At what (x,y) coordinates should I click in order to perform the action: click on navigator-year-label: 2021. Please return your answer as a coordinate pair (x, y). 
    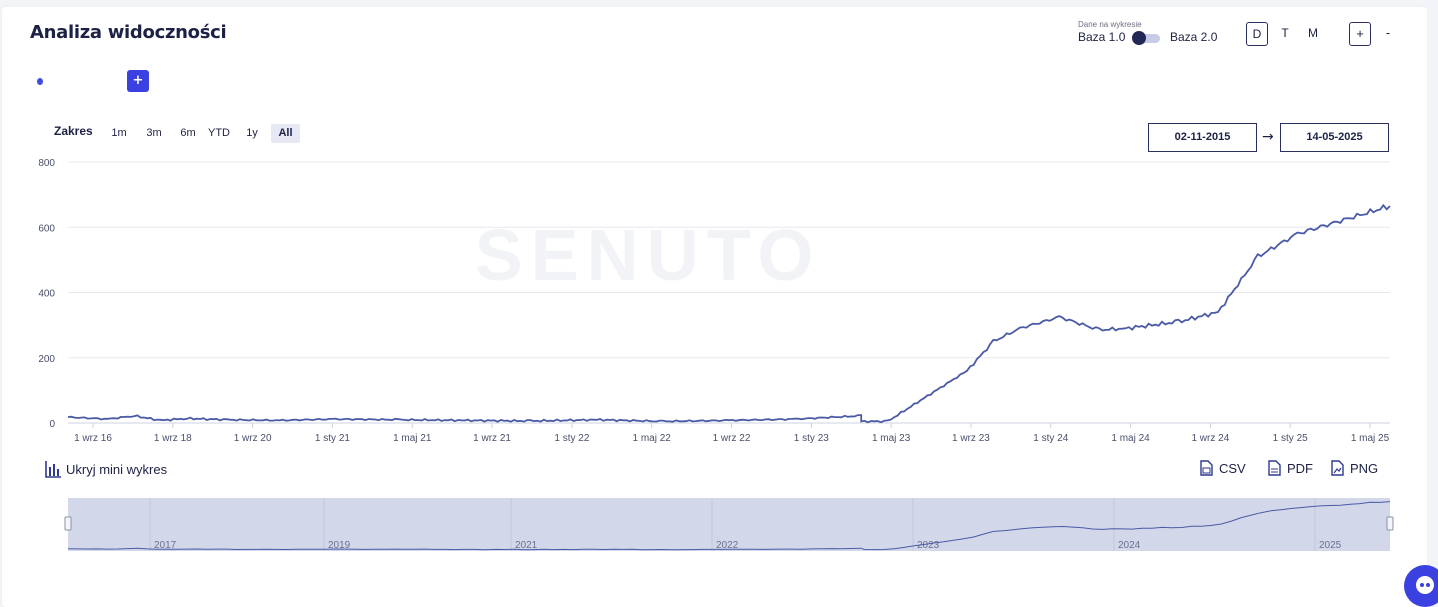
    Looking at the image, I should click on (526, 545).